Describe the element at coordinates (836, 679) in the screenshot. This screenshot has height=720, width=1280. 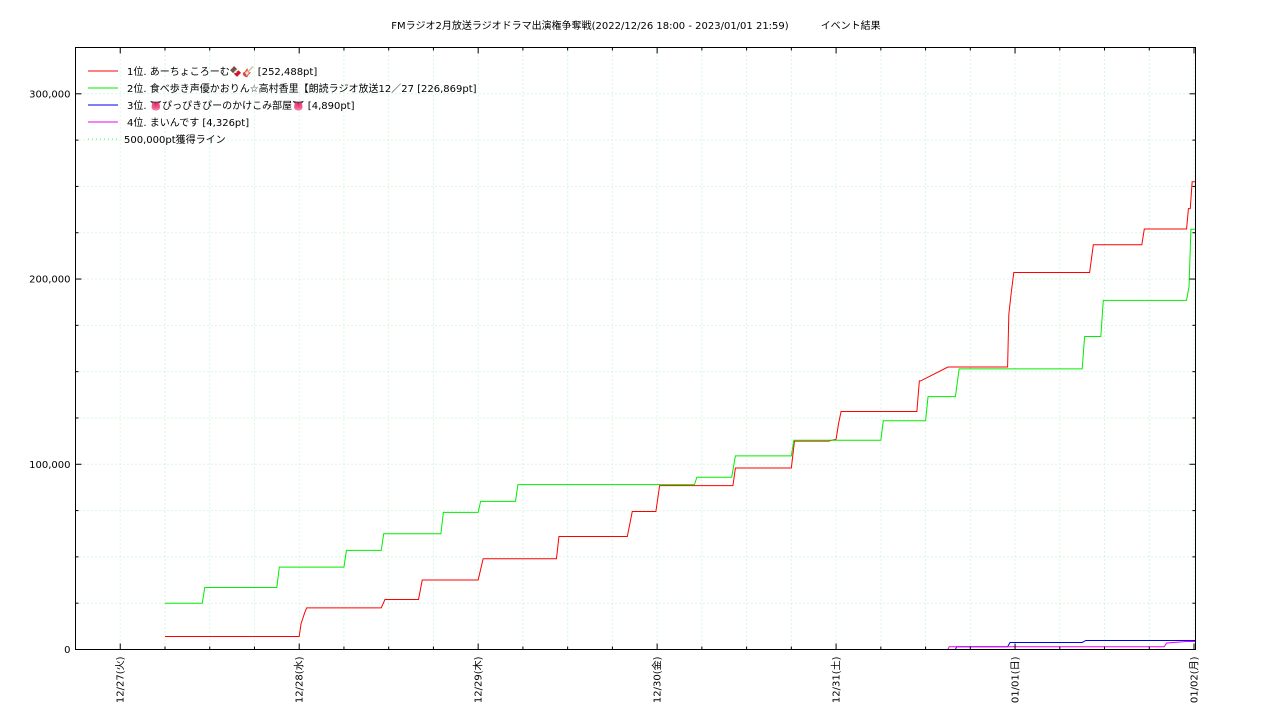
I see `x-tick-label: 12/31(土)` at that location.